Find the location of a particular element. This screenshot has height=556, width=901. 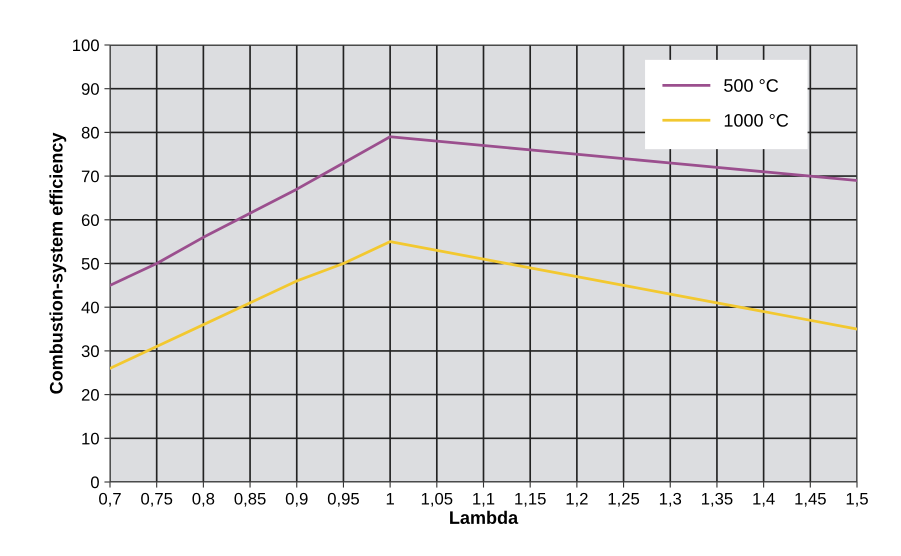

x-tick-label: 1,1 is located at coordinates (483, 500).